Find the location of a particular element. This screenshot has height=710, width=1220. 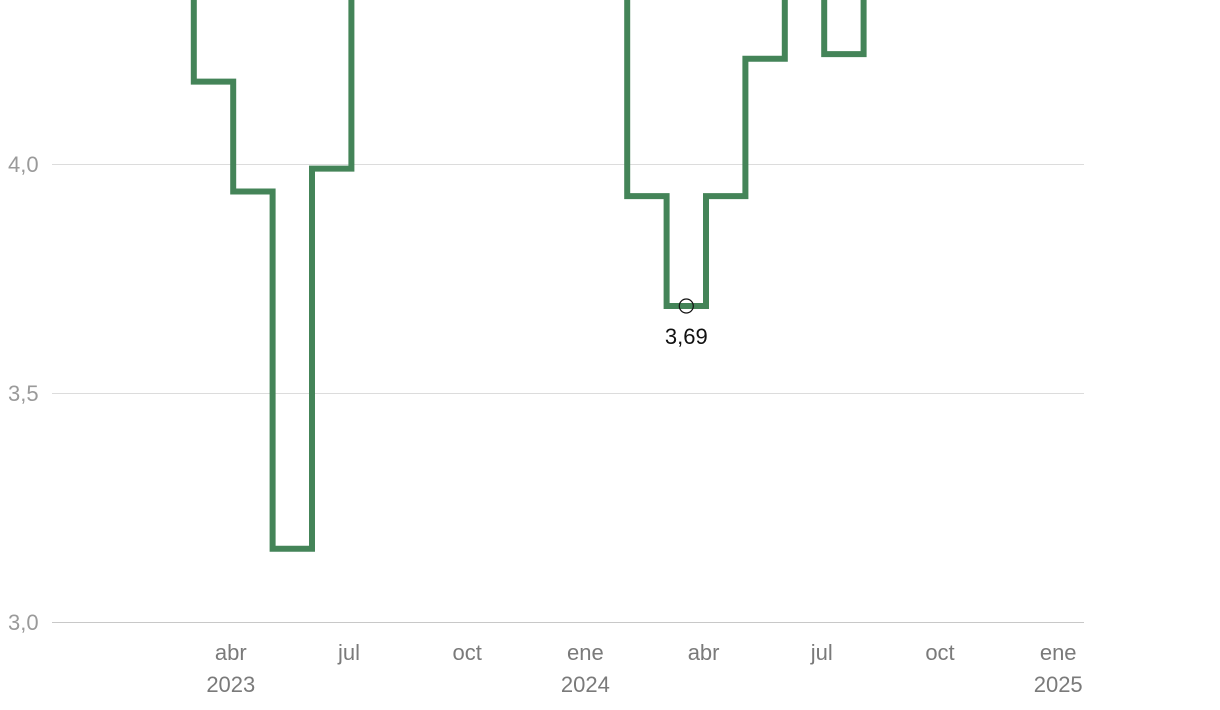

annotation-label: 3,69 is located at coordinates (686, 336).